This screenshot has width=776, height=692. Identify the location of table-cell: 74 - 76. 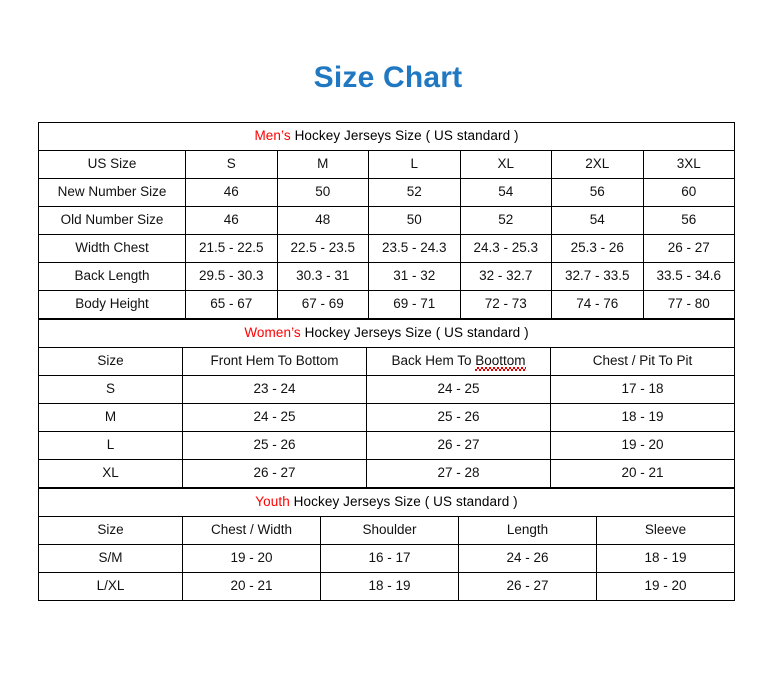
(597, 304).